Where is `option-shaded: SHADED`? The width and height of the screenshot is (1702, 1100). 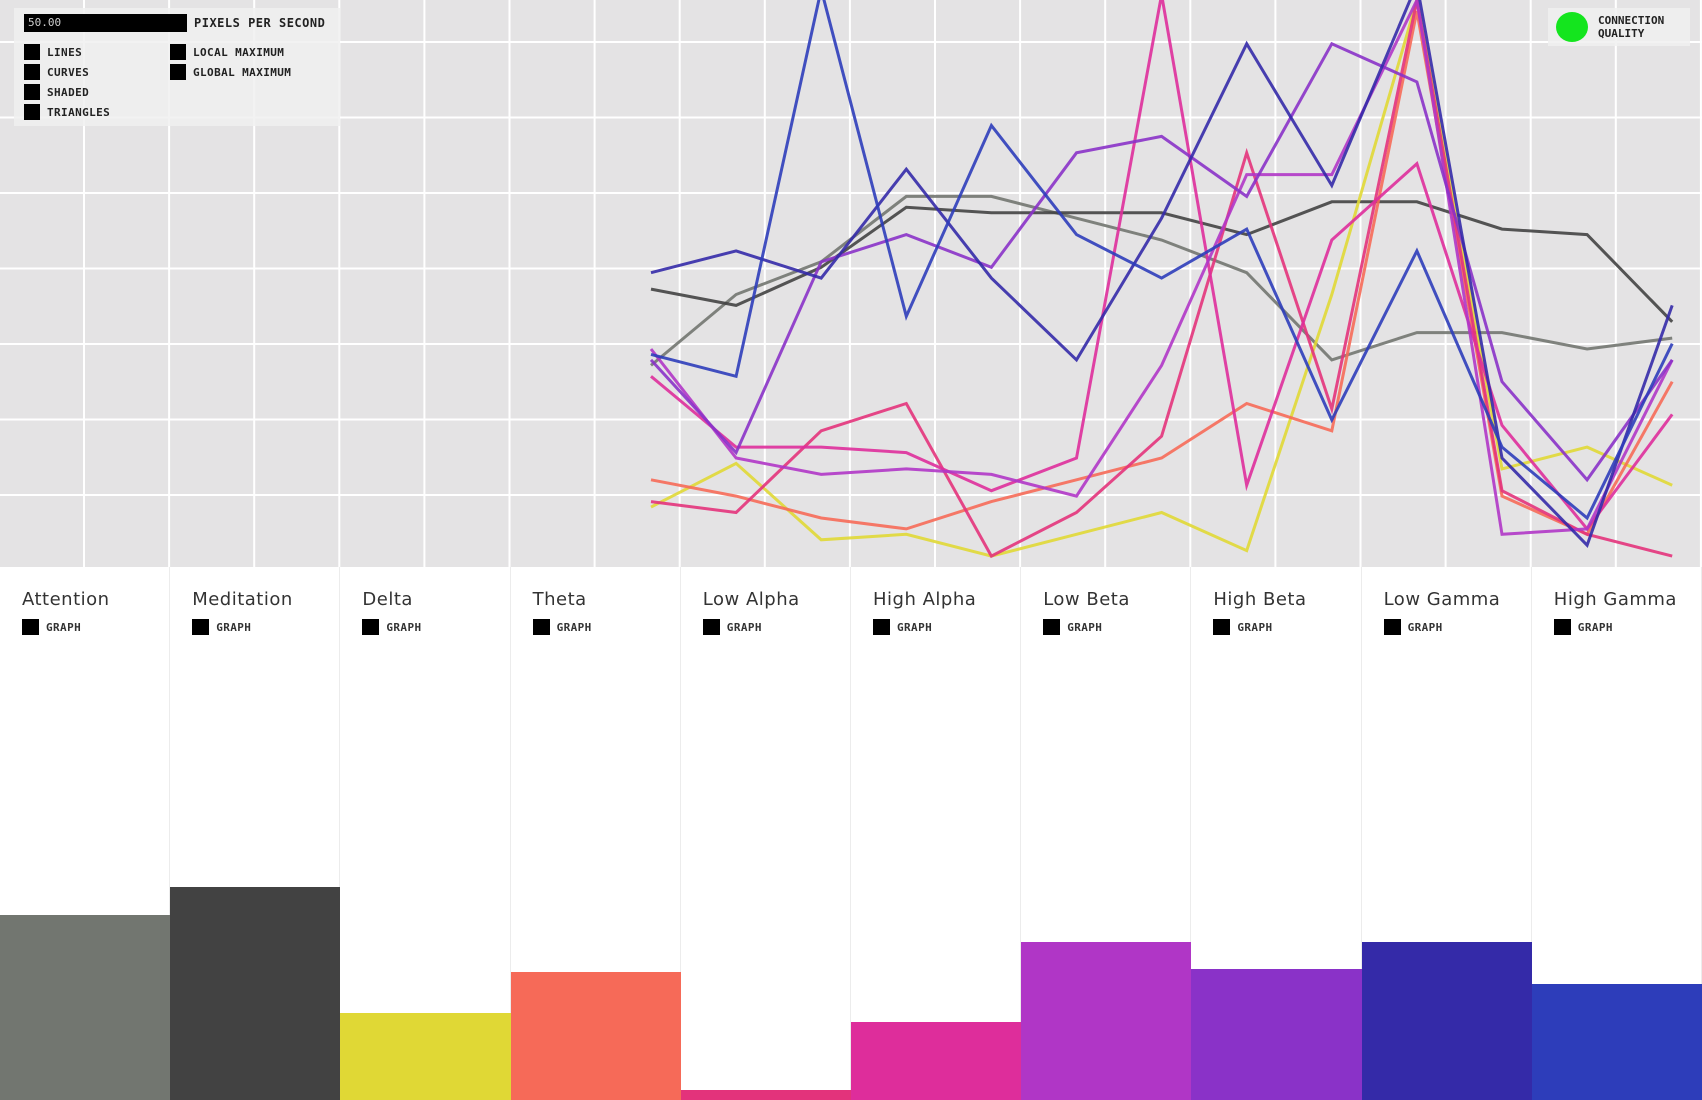 option-shaded: SHADED is located at coordinates (56, 92).